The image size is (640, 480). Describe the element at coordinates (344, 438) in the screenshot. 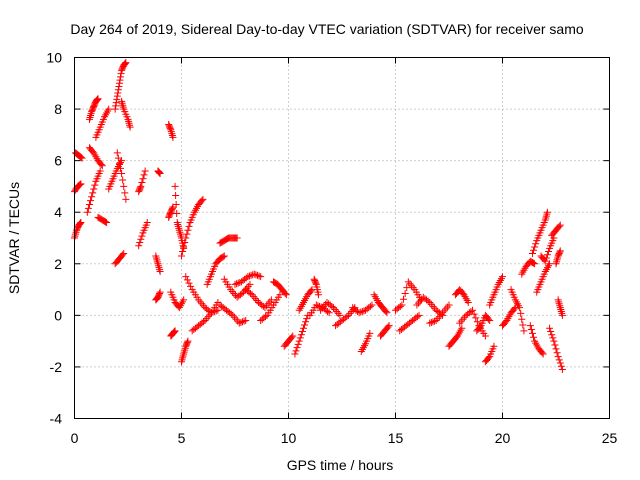

I see `x-tick-labels: 0 5 10 15 20 25` at that location.